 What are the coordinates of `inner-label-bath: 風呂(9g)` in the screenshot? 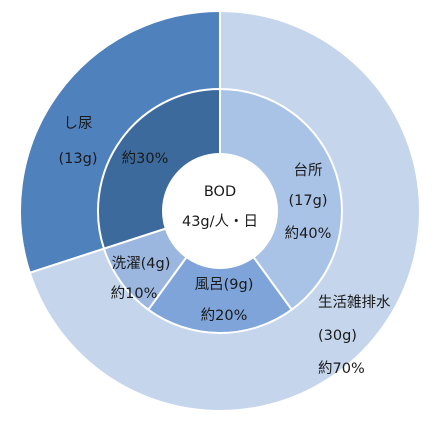 It's located at (224, 285).